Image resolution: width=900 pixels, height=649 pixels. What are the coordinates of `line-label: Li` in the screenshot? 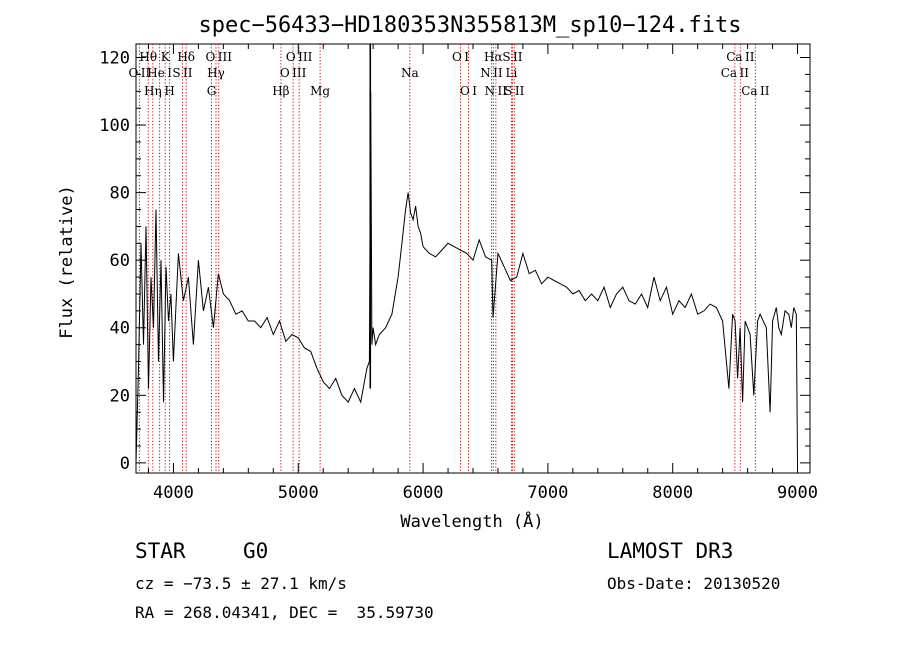 It's located at (512, 73).